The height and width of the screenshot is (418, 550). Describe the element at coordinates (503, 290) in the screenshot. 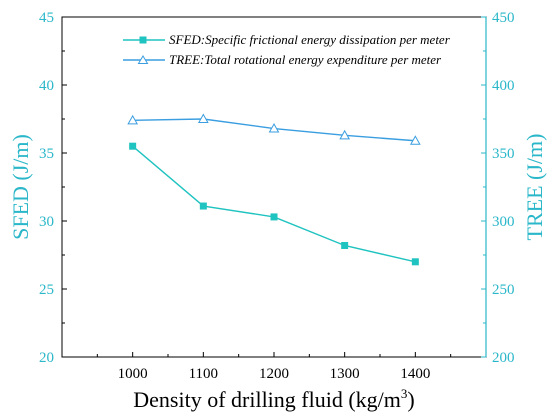

I see `y-right-tick-label: 250` at that location.